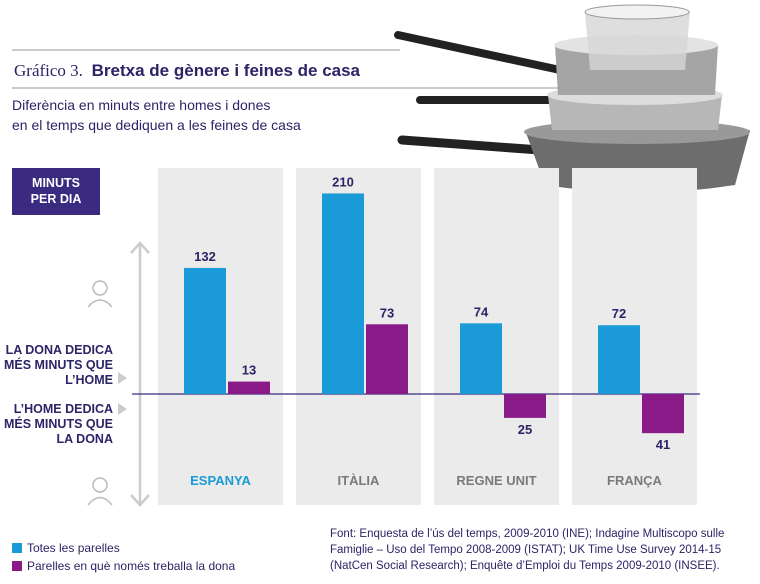  I want to click on woman-icon, so click(100, 294).